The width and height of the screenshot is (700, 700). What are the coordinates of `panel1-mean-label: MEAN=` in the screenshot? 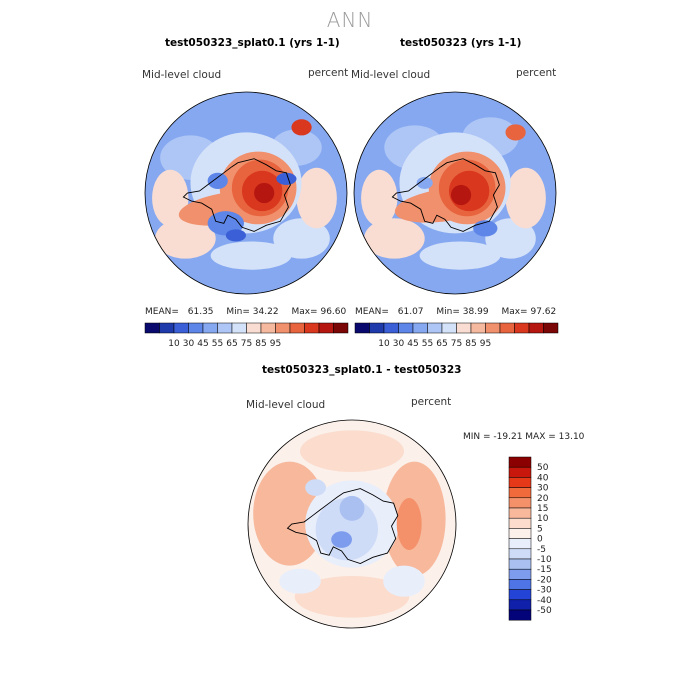 It's located at (162, 312).